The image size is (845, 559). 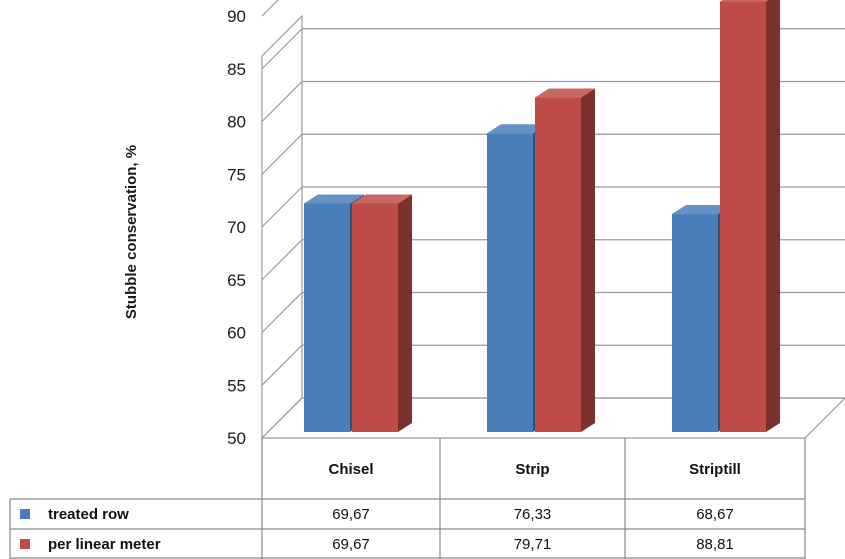 I want to click on category-label: Strip, so click(x=532, y=469).